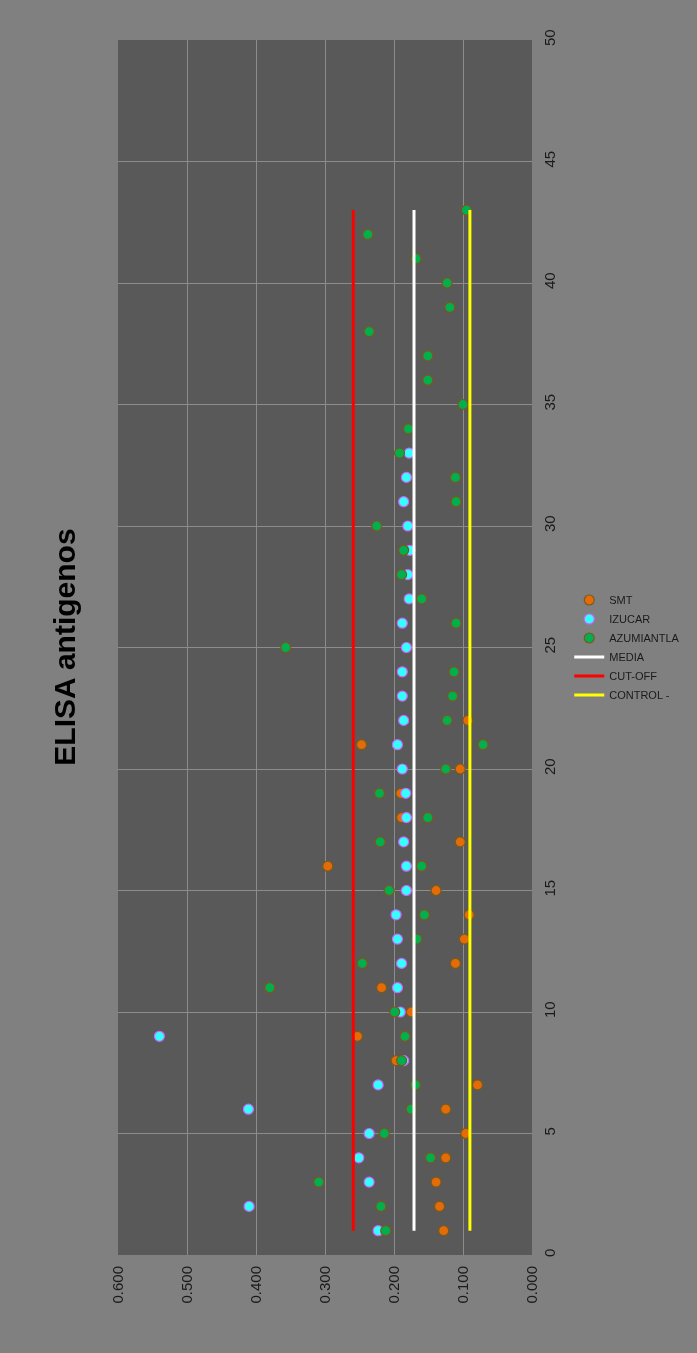 This screenshot has height=1353, width=697. I want to click on legend-label: CONTROL -, so click(639, 695).